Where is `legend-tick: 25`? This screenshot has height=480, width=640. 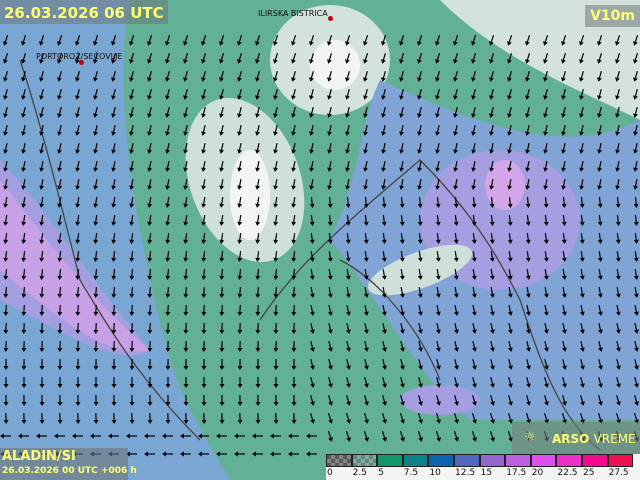 legend-tick: 25 is located at coordinates (589, 473).